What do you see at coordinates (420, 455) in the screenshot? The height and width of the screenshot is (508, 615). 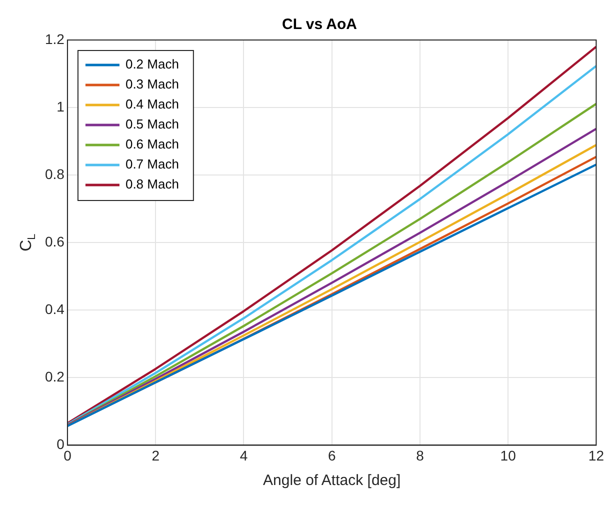 I see `x-tick-label: 8` at bounding box center [420, 455].